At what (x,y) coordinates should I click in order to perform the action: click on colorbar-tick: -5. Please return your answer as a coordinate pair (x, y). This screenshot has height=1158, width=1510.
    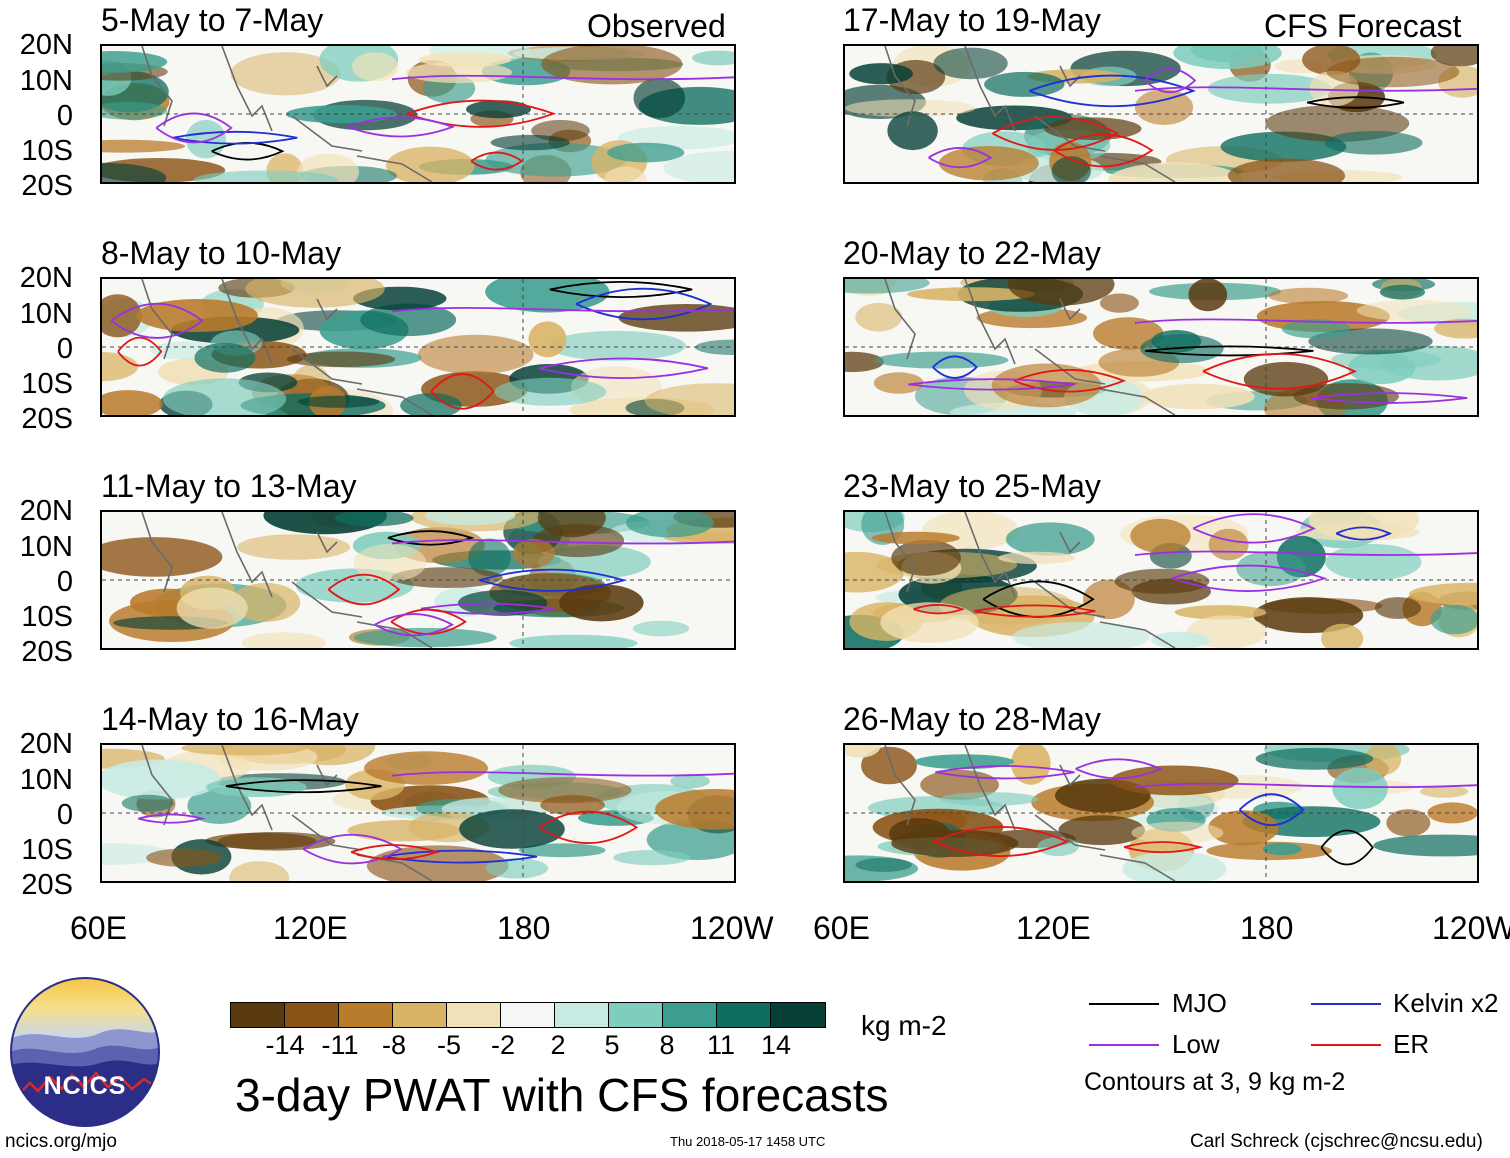
    Looking at the image, I should click on (449, 1045).